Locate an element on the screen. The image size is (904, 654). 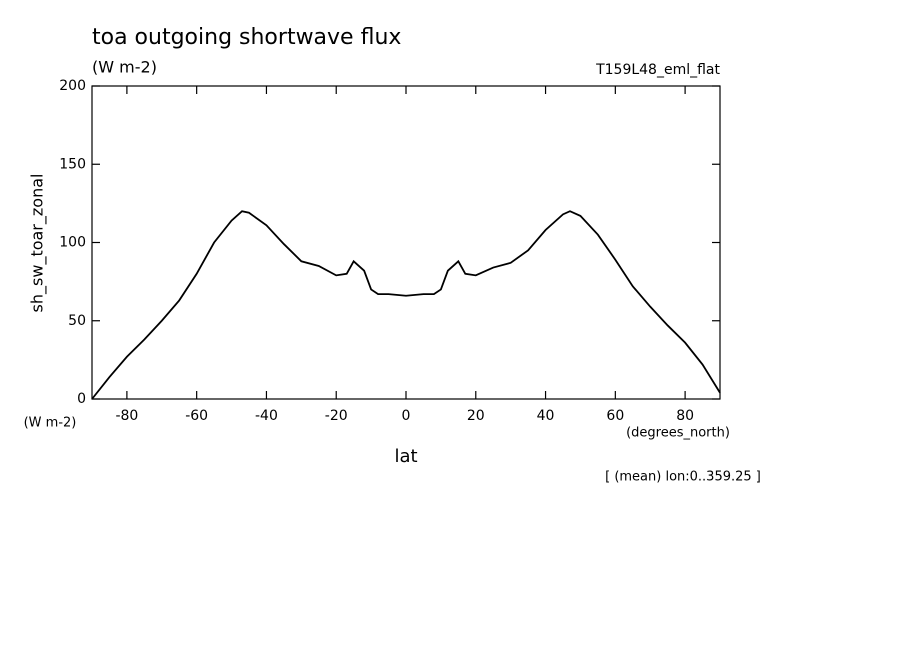
x-tick-label: -20 is located at coordinates (336, 416).